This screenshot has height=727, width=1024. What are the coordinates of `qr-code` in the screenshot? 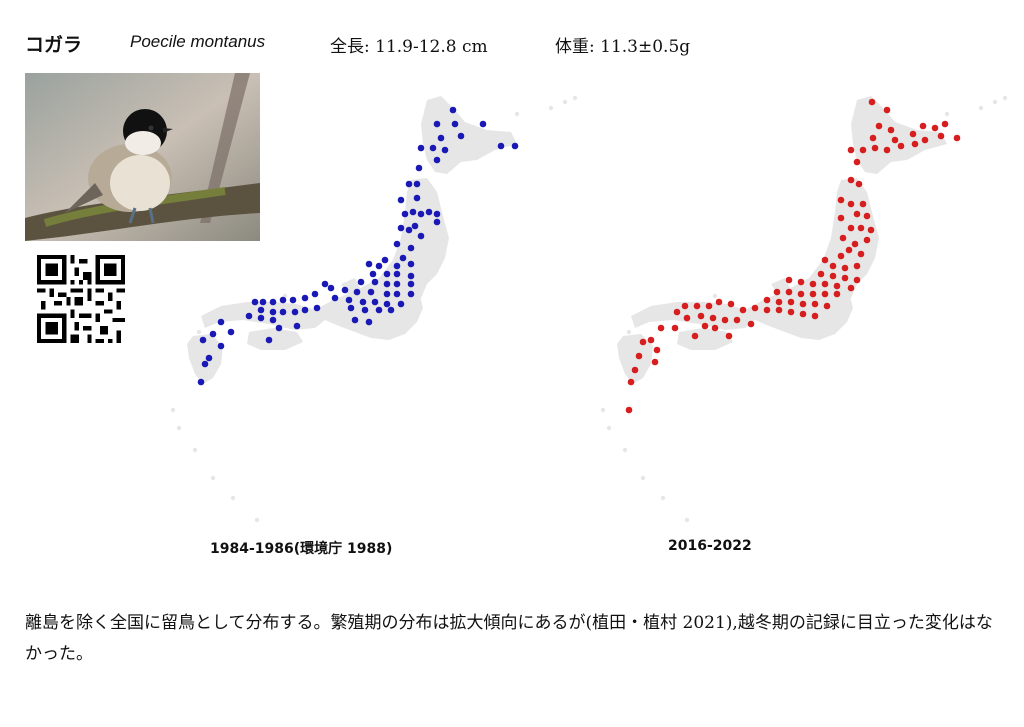 It's located at (81, 299).